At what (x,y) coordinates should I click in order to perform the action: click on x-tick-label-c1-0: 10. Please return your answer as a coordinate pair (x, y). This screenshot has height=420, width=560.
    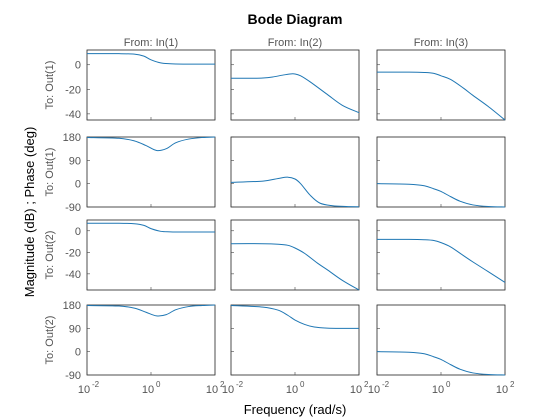
    Looking at the image, I should click on (228, 390).